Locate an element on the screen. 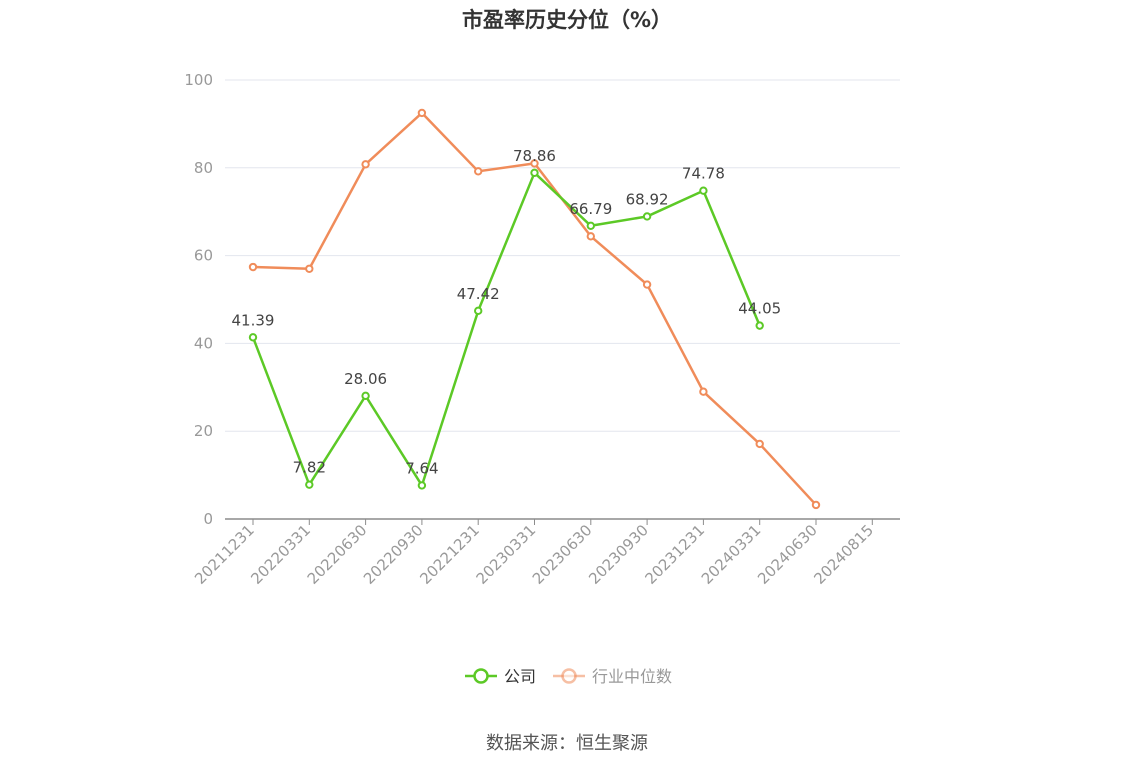  x-tick-label: 20230630 is located at coordinates (562, 554).